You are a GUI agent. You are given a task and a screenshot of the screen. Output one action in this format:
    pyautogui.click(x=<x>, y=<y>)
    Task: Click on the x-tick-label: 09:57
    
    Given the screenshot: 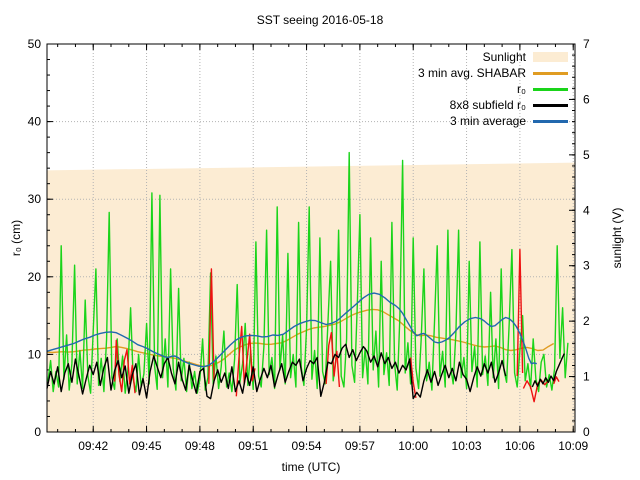 What is the action you would take?
    pyautogui.click(x=360, y=446)
    